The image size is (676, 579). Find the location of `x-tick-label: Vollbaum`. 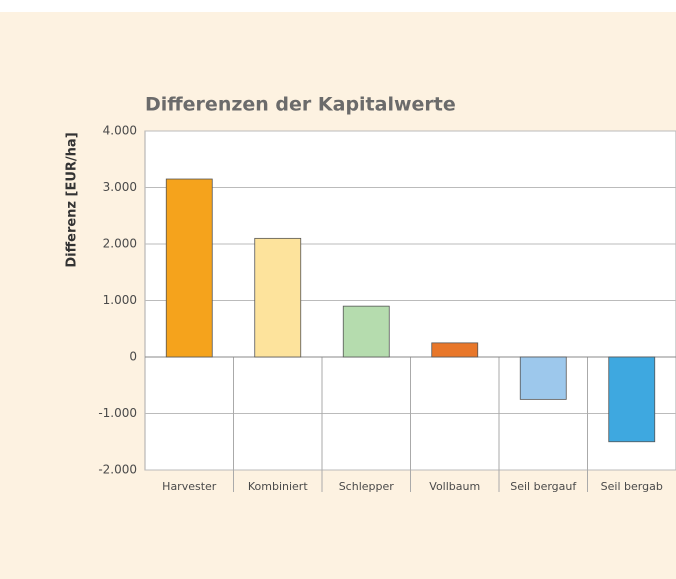

x-tick-label: Vollbaum is located at coordinates (454, 486).